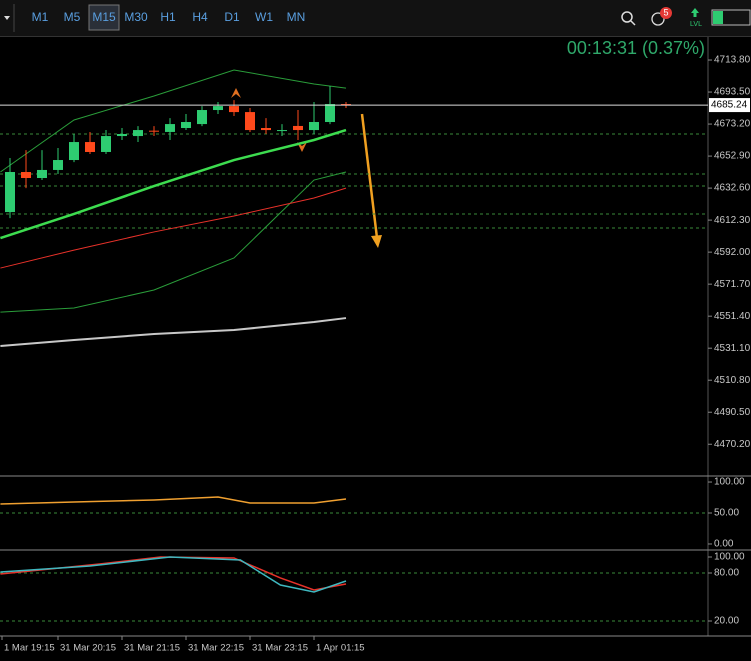 This screenshot has height=661, width=751. I want to click on current-price-box, so click(729, 105).